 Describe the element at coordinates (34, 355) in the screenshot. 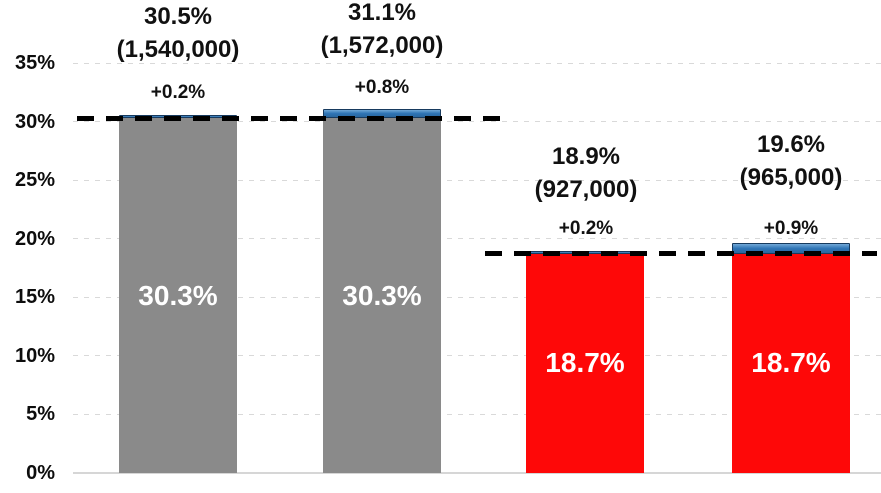

I see `y-tick-label: 10%` at that location.